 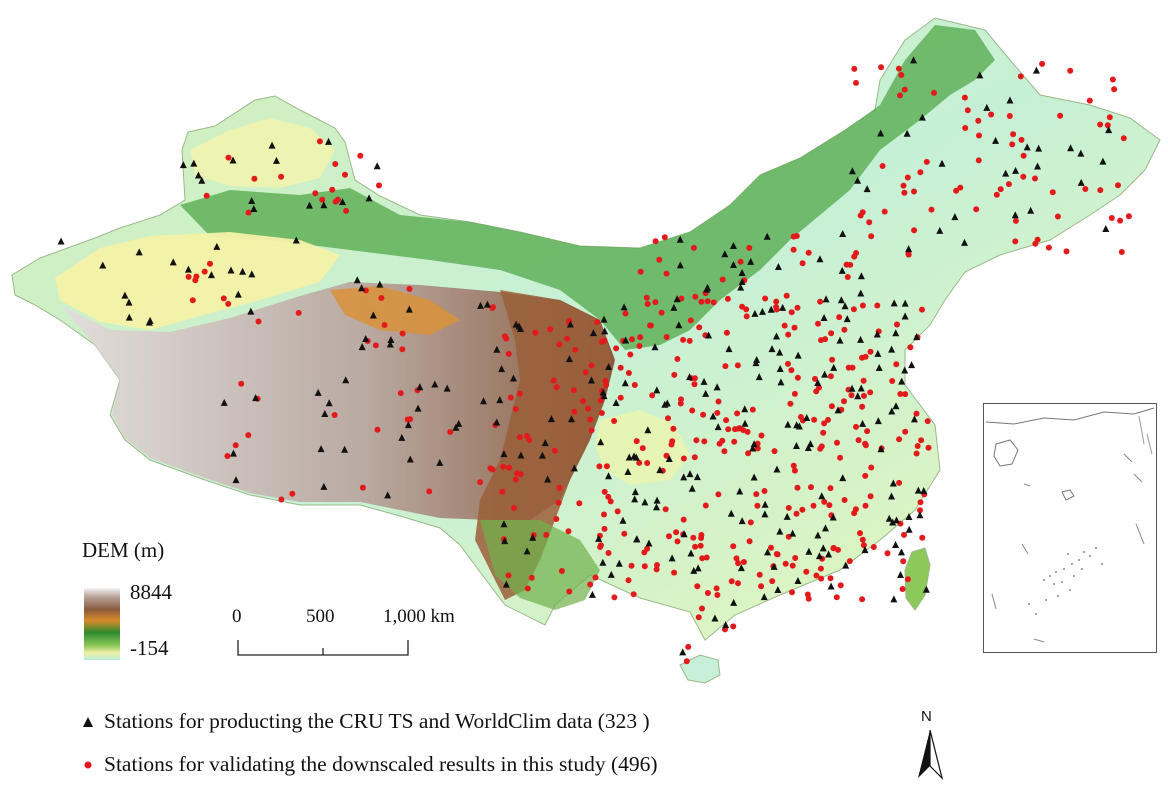 What do you see at coordinates (93, 721) in the screenshot?
I see `black-triangle-icon` at bounding box center [93, 721].